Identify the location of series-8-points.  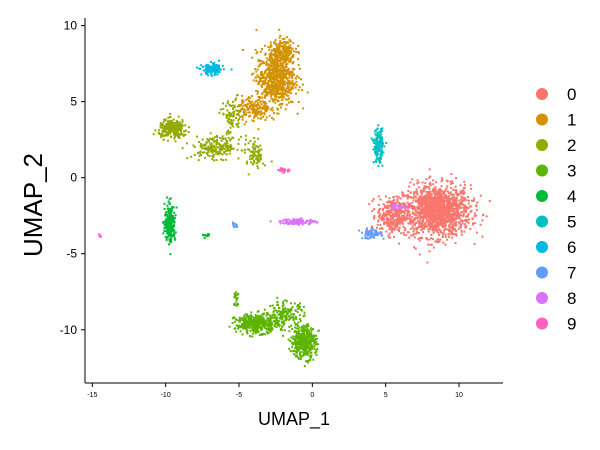
(340, 214).